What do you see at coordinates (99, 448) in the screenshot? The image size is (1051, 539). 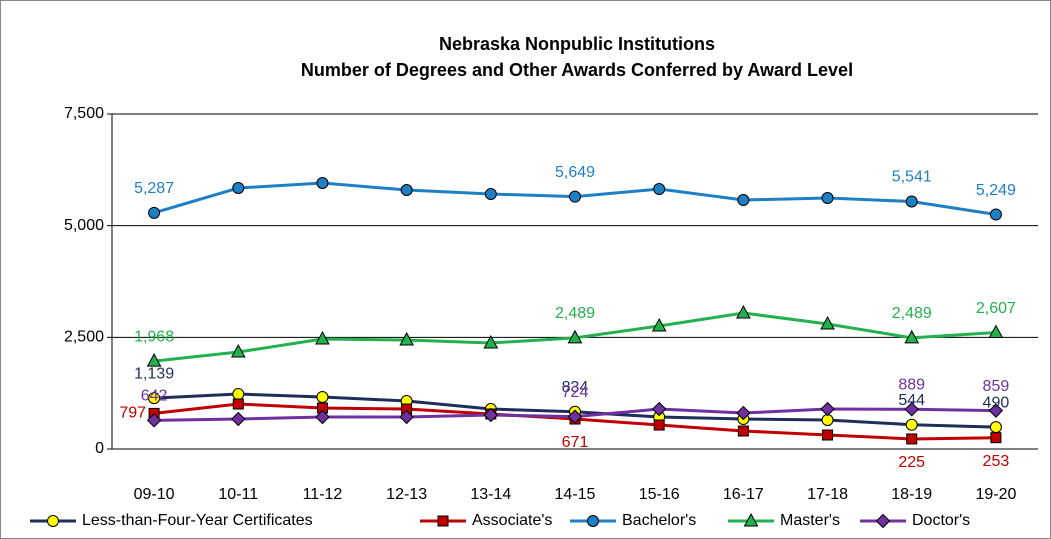 I see `y-tick-label: 0` at bounding box center [99, 448].